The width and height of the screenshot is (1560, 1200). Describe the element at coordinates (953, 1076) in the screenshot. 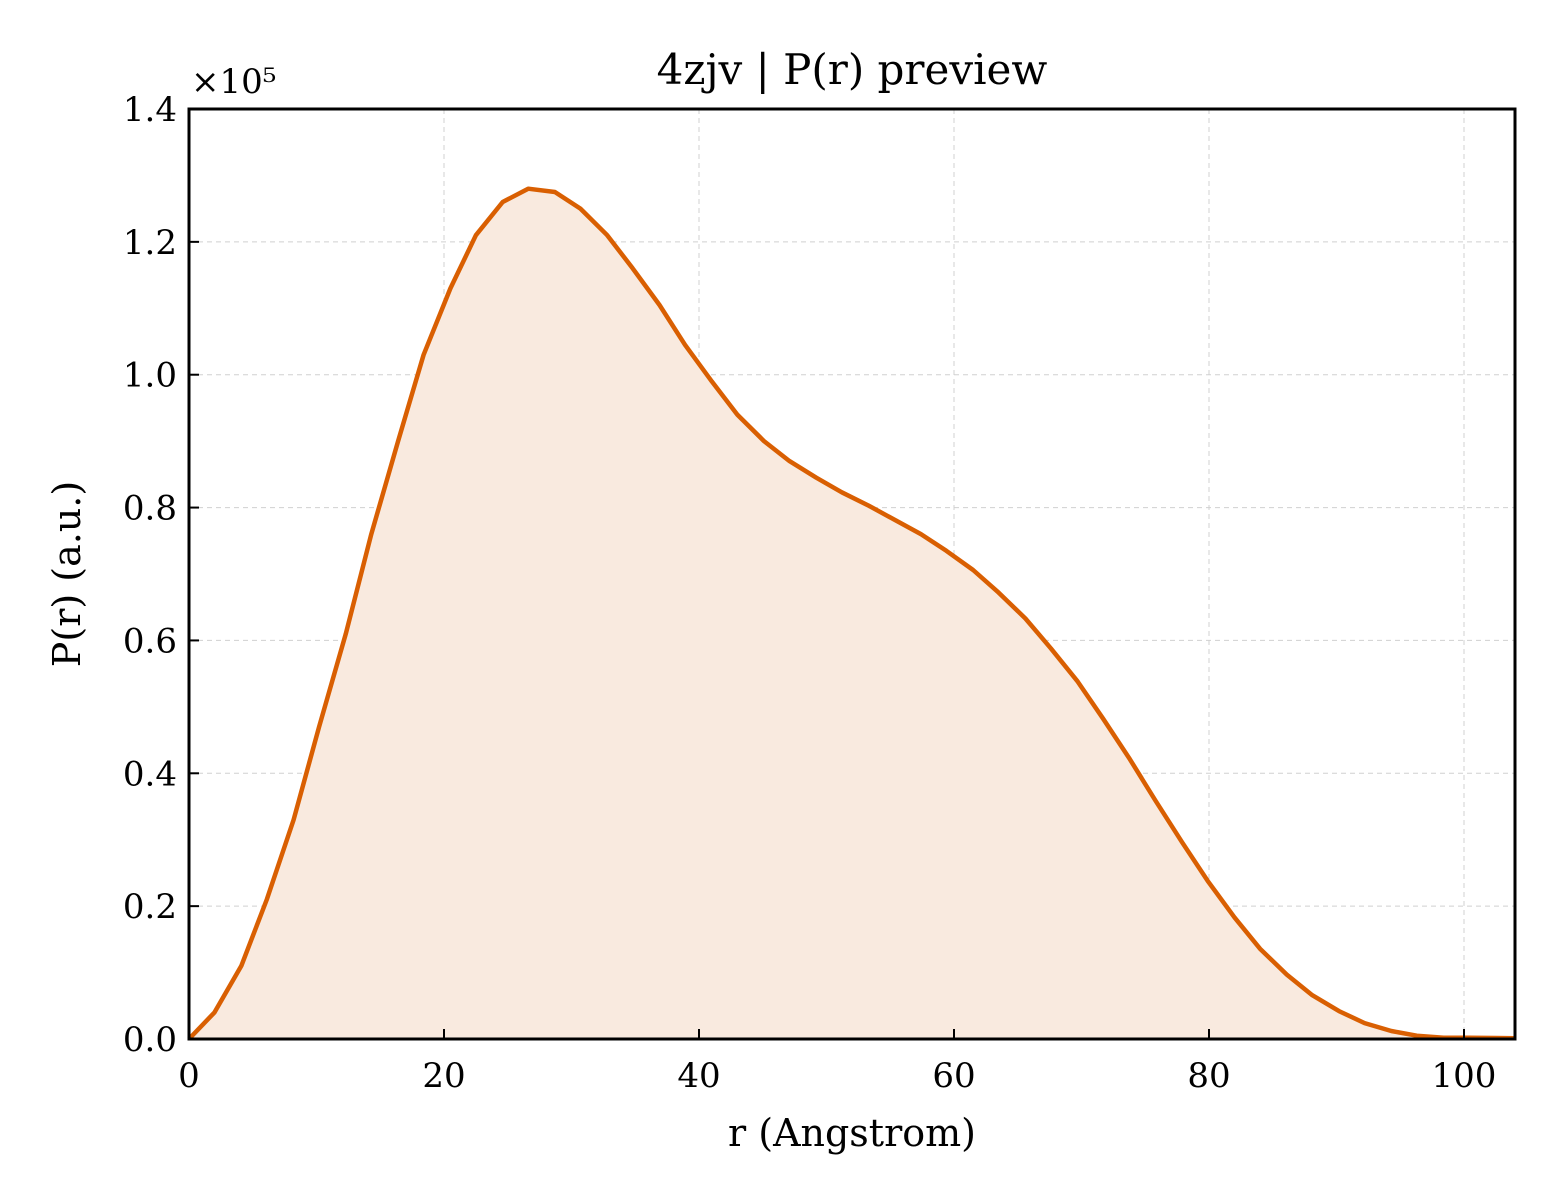

I see `x-tick-label: 60` at that location.